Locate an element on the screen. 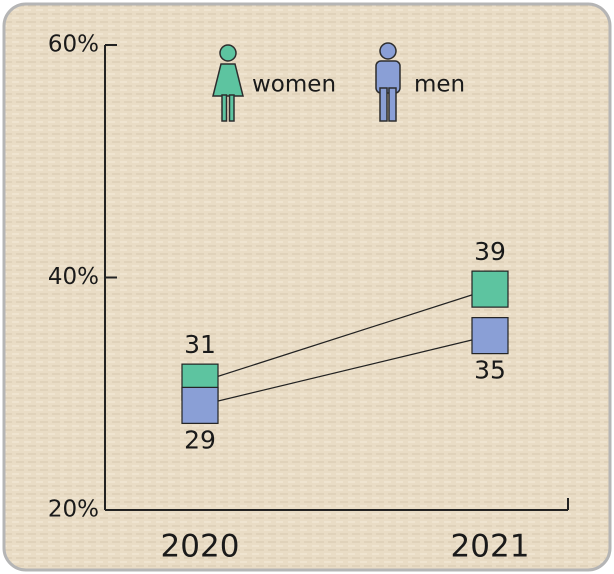 The height and width of the screenshot is (574, 614). data-label: 29 is located at coordinates (200, 439).